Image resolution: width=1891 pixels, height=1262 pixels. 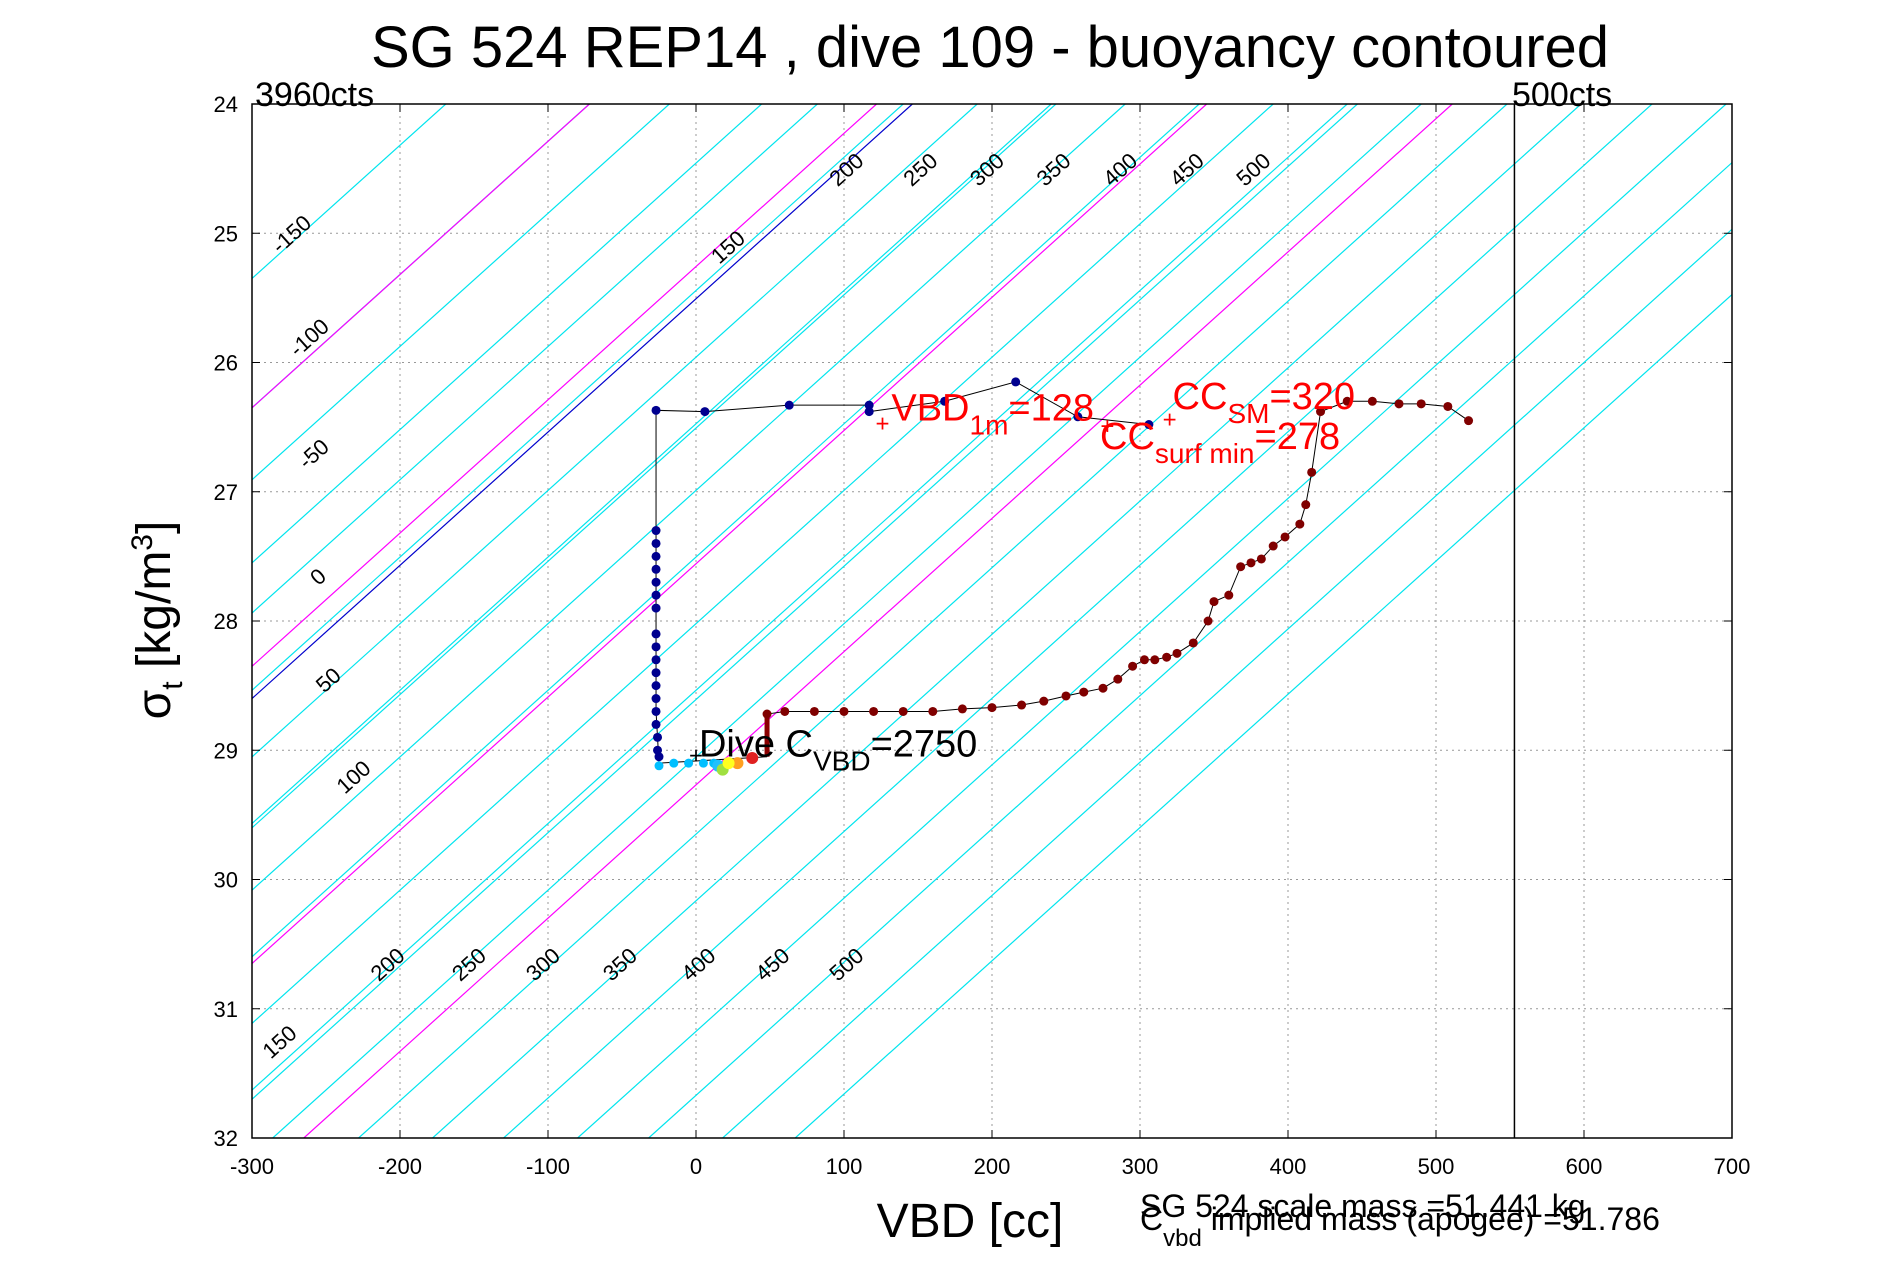 I want to click on y-tick-label-7: 31, so click(x=226, y=1009).